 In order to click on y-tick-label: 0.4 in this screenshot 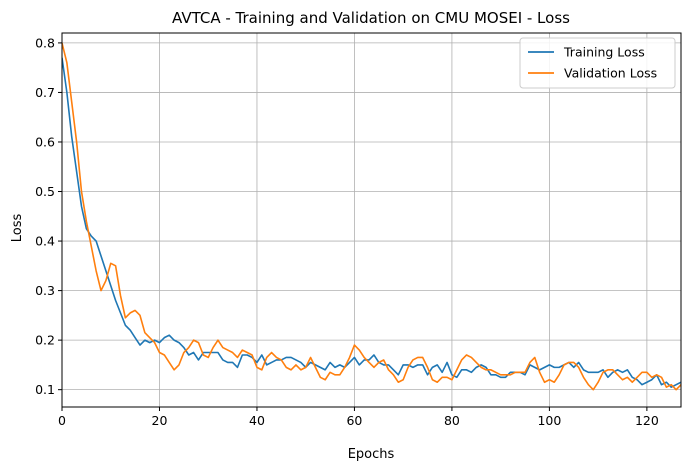, I will do `click(45, 241)`.